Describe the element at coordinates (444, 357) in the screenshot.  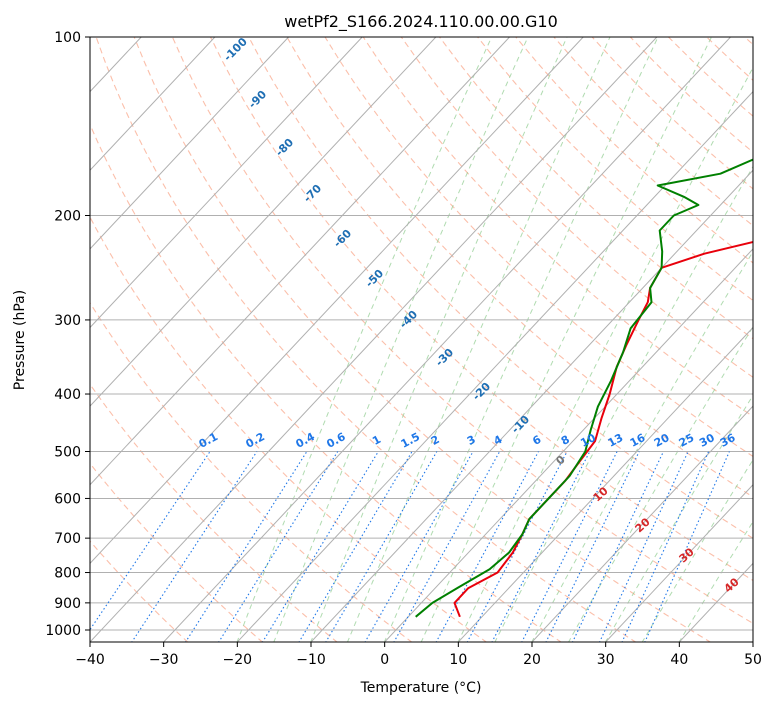
I see `isotherm-label: -30` at that location.